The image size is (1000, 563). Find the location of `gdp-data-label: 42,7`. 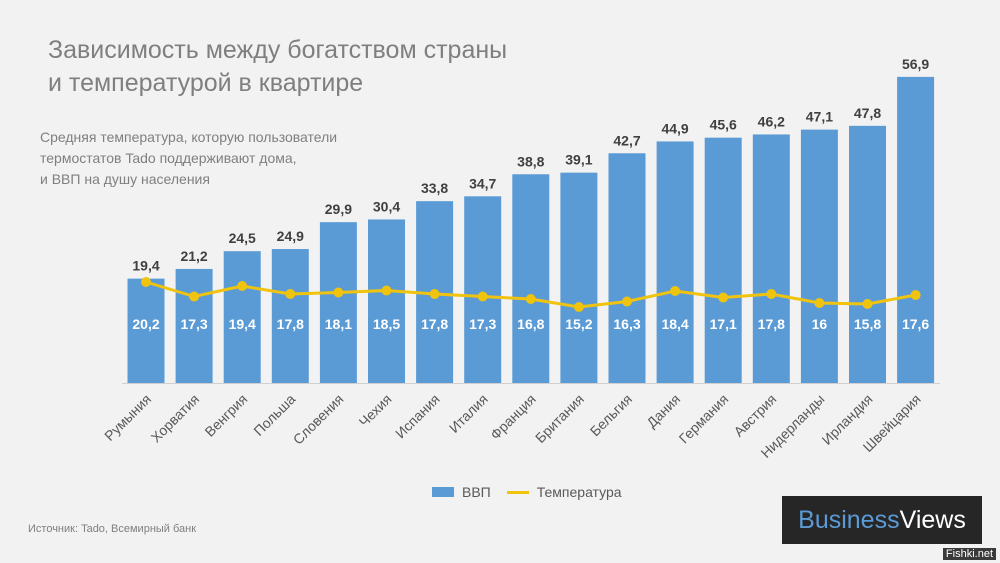

gdp-data-label: 42,7 is located at coordinates (626, 140).